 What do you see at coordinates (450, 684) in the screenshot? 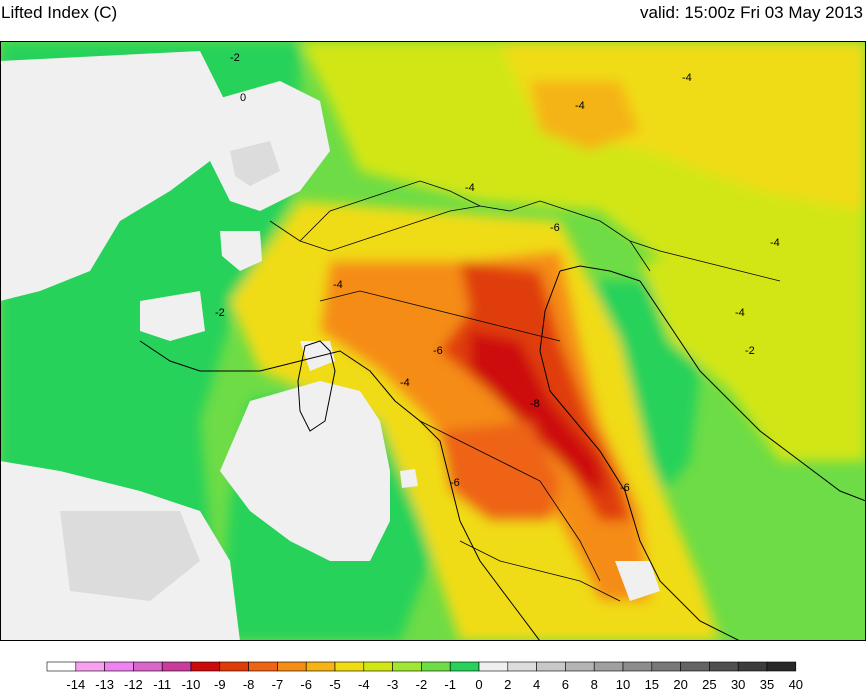
I see `legend-label: -1` at bounding box center [450, 684].